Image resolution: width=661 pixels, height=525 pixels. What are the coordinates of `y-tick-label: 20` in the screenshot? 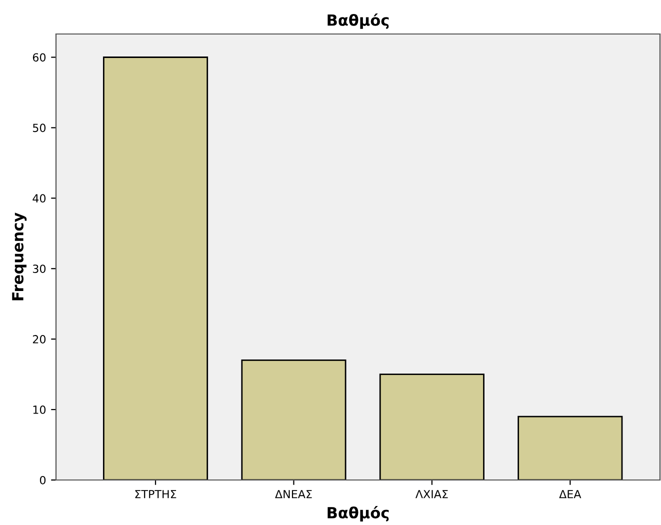 It's located at (39, 339).